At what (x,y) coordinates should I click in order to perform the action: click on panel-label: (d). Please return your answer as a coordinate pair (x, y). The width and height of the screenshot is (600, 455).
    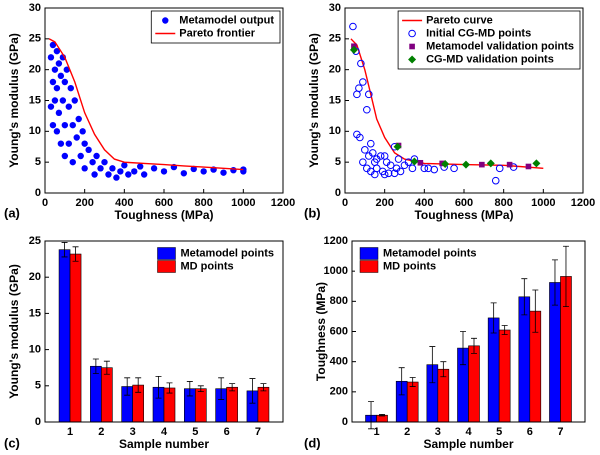
    Looking at the image, I should click on (312, 442).